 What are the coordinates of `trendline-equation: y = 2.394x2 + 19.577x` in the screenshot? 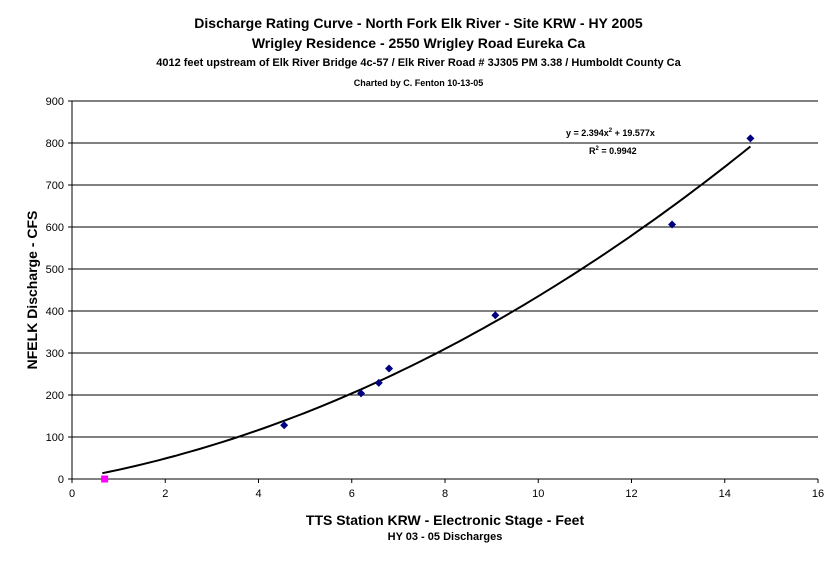 It's located at (610, 133).